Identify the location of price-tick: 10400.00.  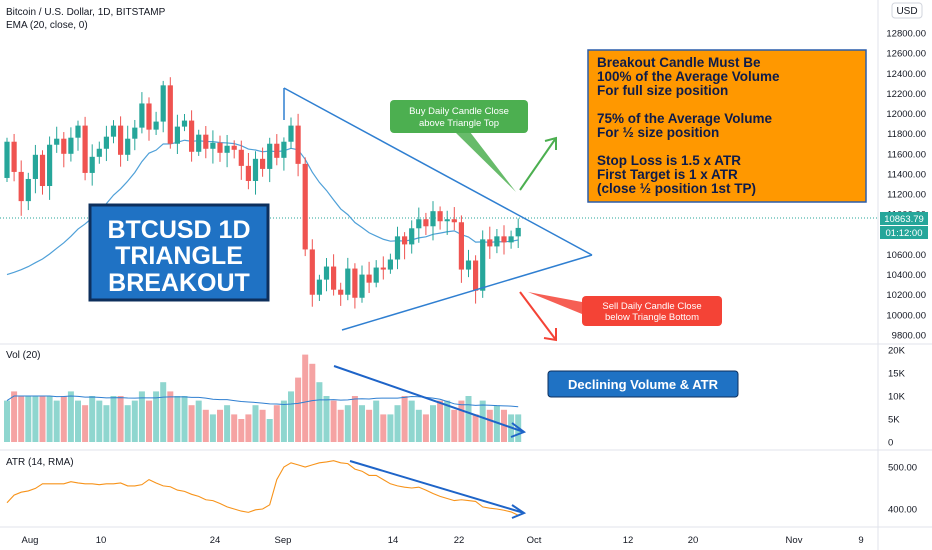
(906, 275).